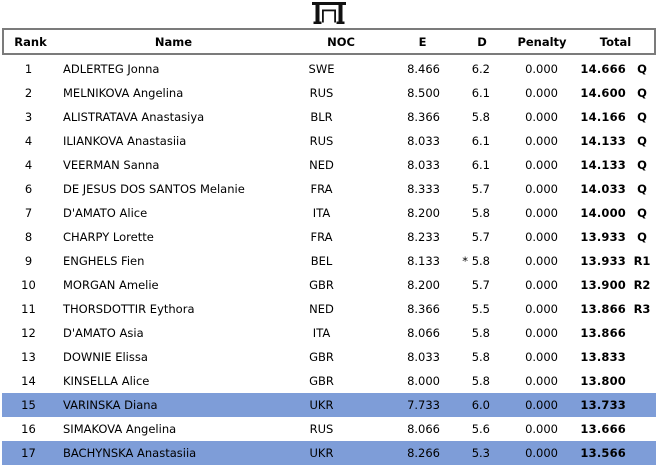 The image size is (658, 465). Describe the element at coordinates (321, 117) in the screenshot. I see `noc-cell: BLR` at that location.